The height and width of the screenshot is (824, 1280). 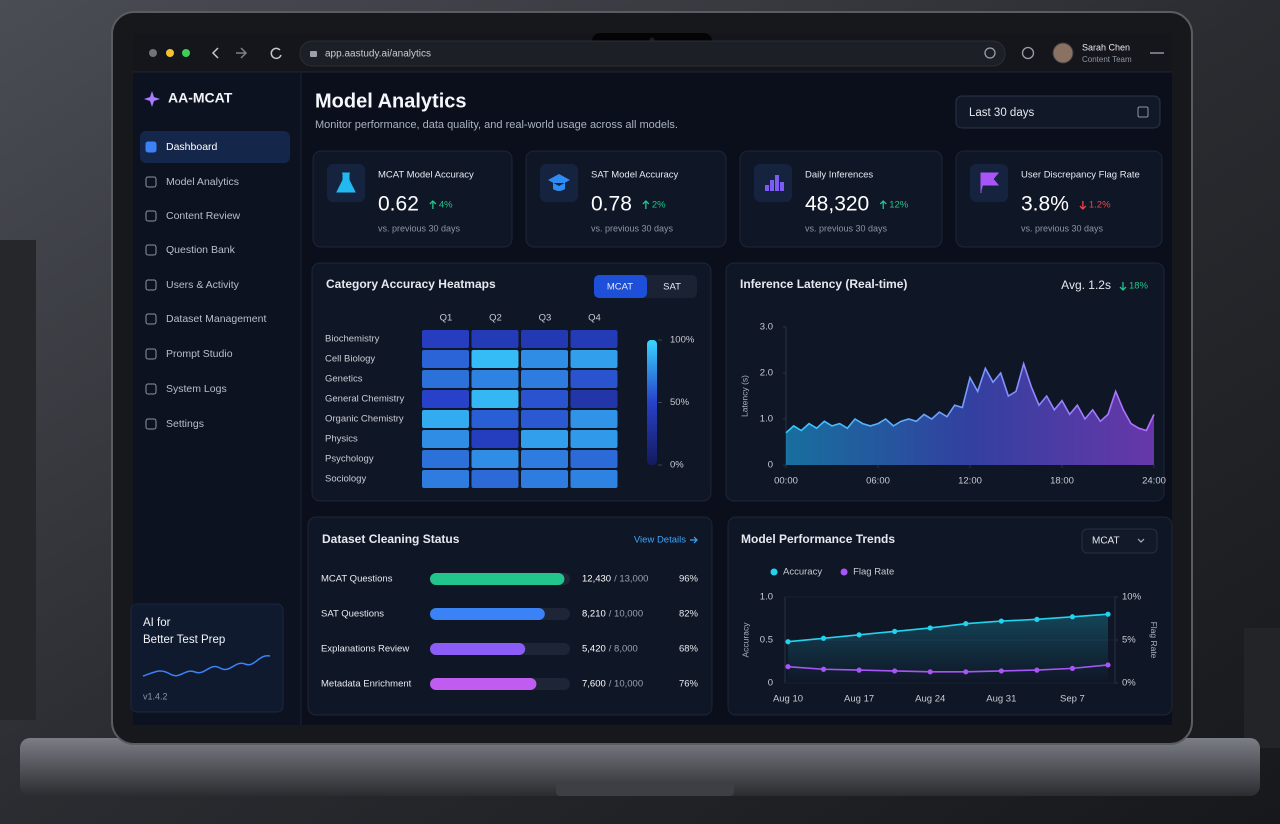 I want to click on x-tick-label: Aug 17, so click(x=859, y=699).